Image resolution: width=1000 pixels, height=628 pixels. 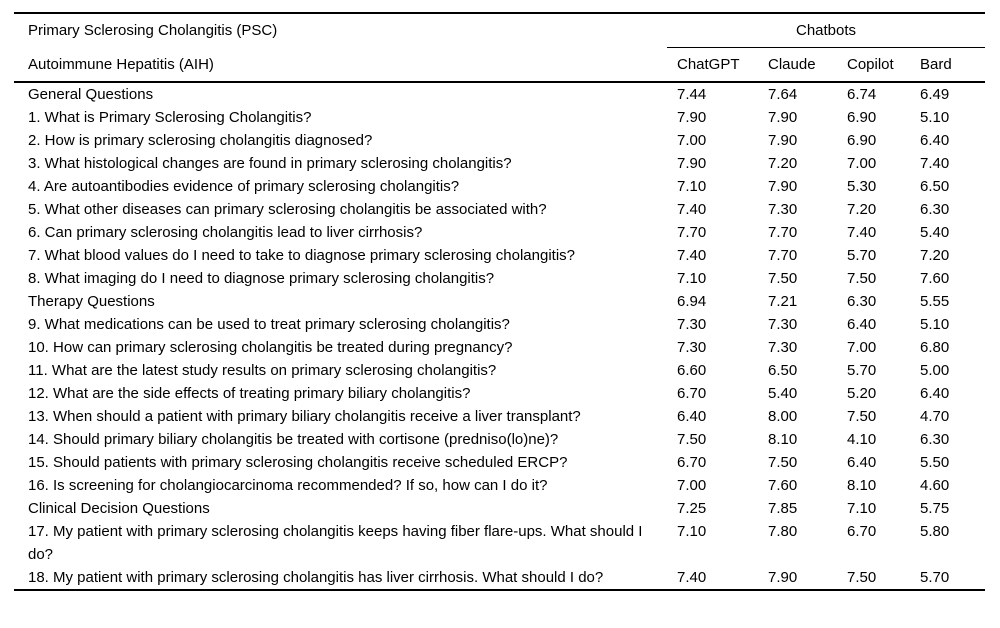 I want to click on column-header-copilot: Copilot, so click(x=873, y=65).